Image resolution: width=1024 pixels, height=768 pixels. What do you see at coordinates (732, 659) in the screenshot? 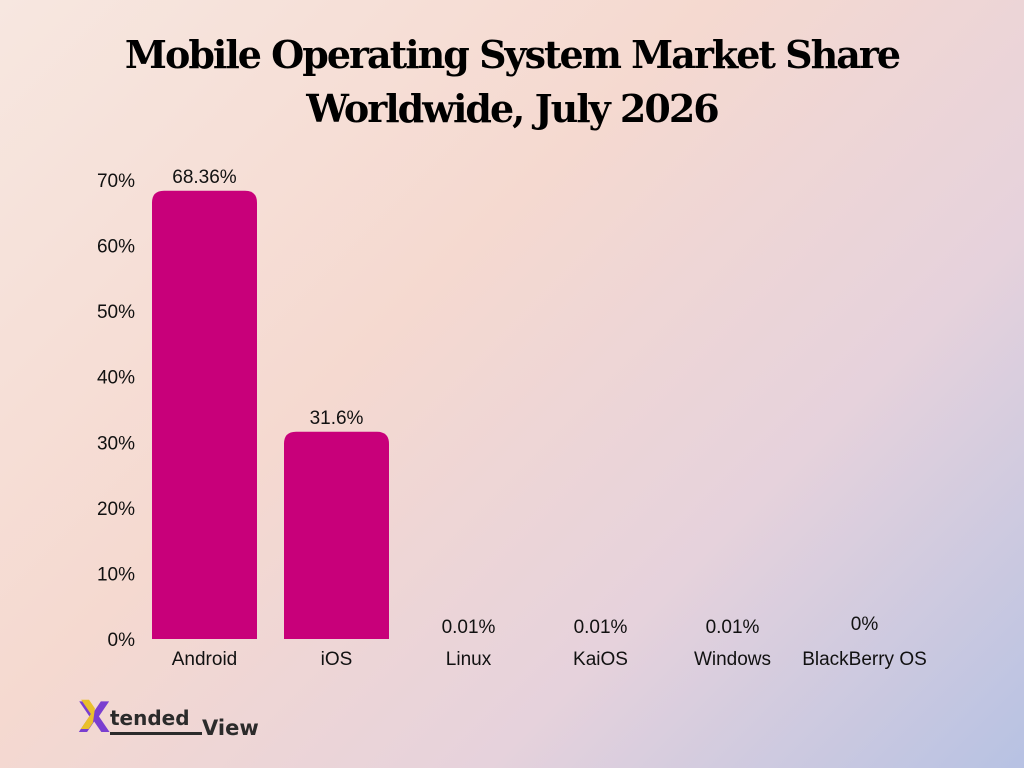
I see `x-tick-label: Windows` at bounding box center [732, 659].